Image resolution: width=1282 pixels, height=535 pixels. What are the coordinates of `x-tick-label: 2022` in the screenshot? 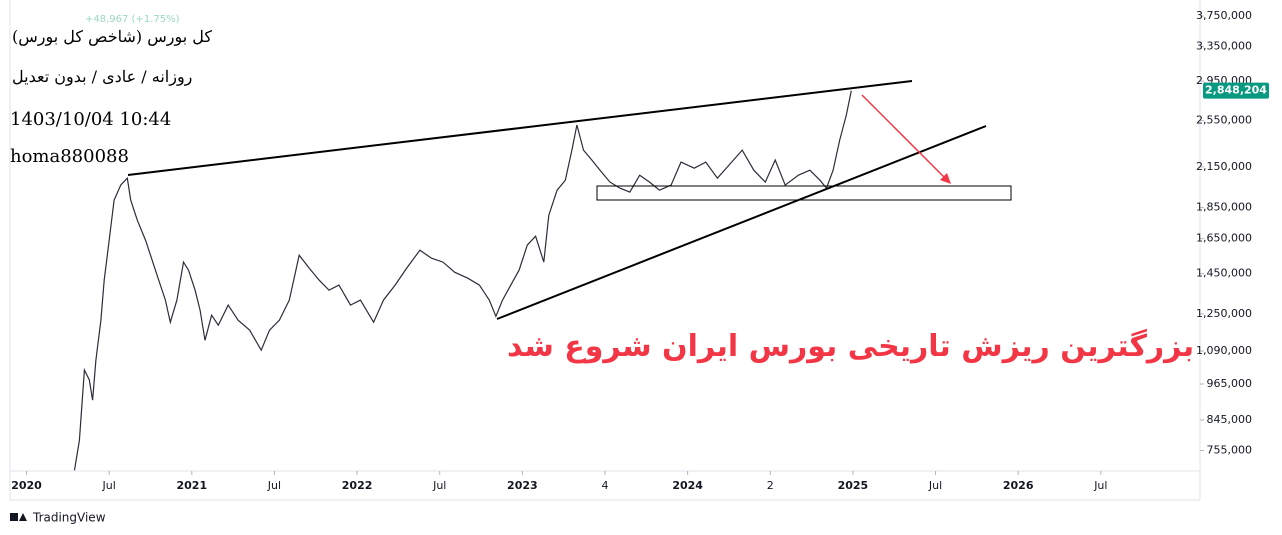 It's located at (357, 485).